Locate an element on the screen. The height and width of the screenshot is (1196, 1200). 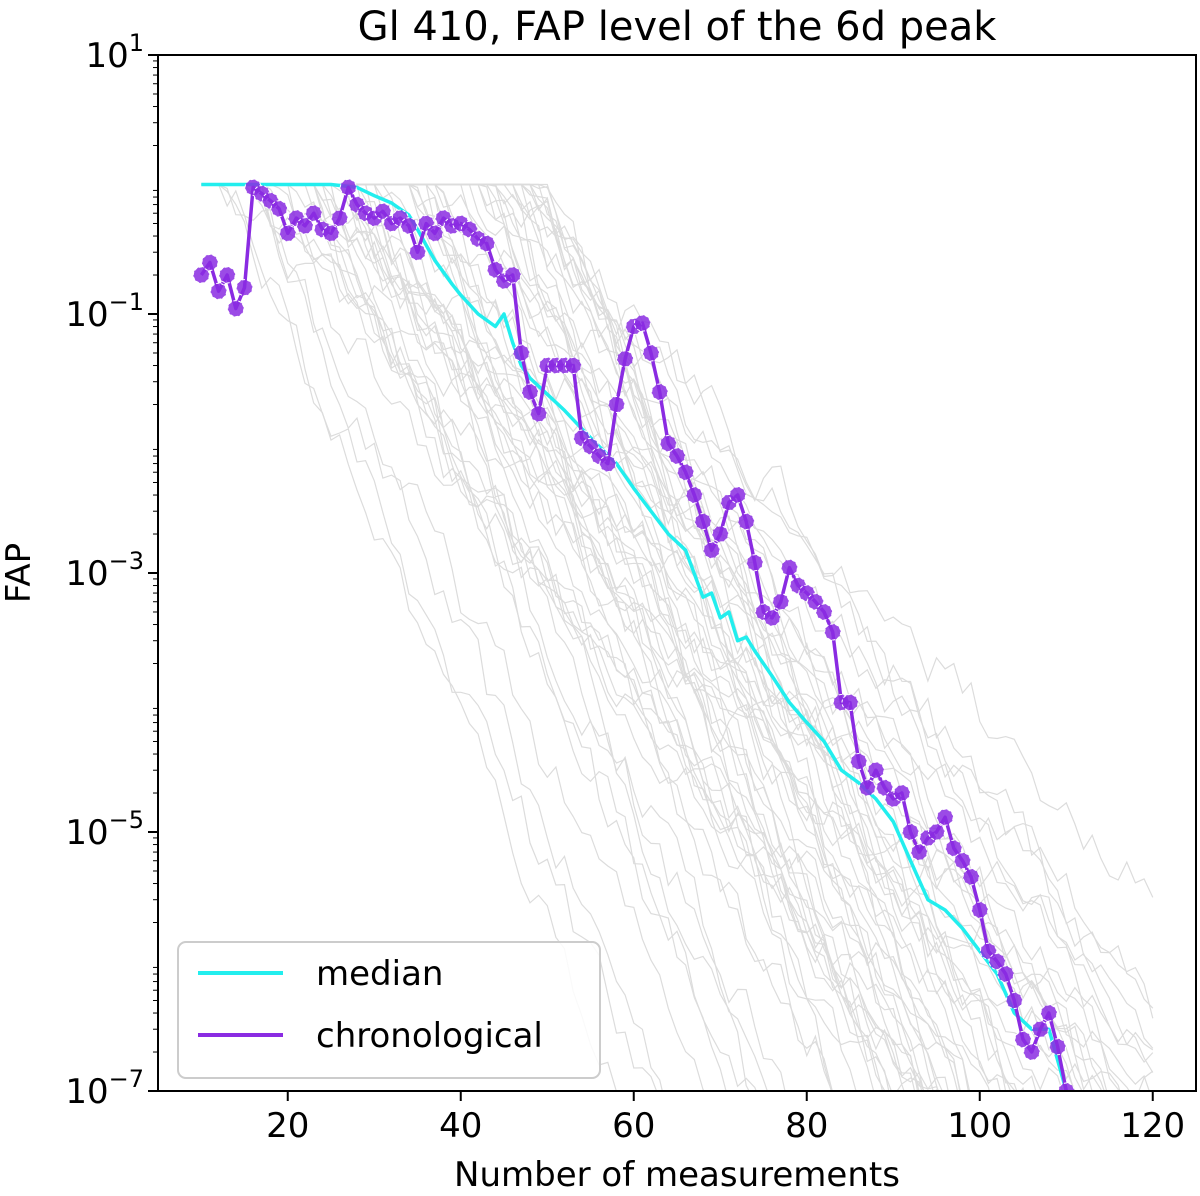
x-tick-label: 20 is located at coordinates (287, 1126).